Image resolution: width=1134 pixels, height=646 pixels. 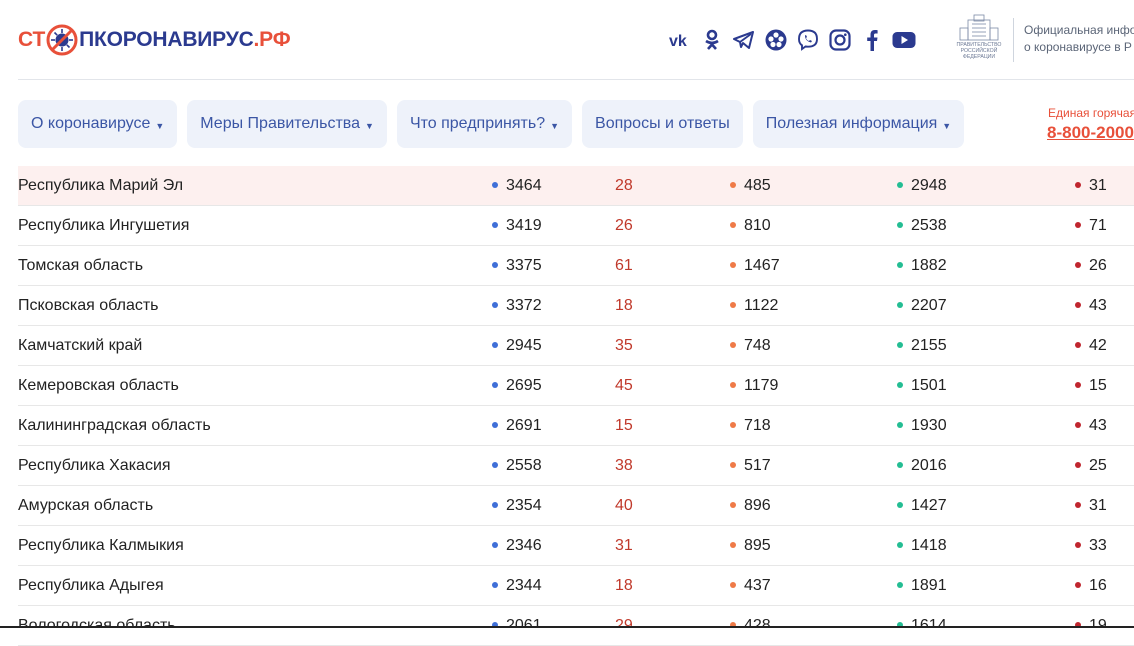 I want to click on active-cases-cell: 517, so click(x=750, y=465).